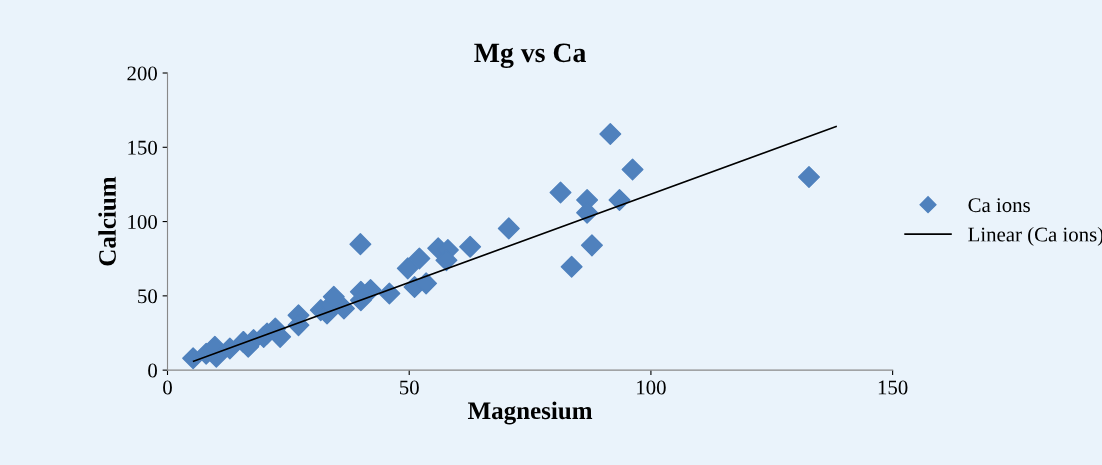 The width and height of the screenshot is (1102, 465). What do you see at coordinates (167, 387) in the screenshot?
I see `x-tick-label: 0` at bounding box center [167, 387].